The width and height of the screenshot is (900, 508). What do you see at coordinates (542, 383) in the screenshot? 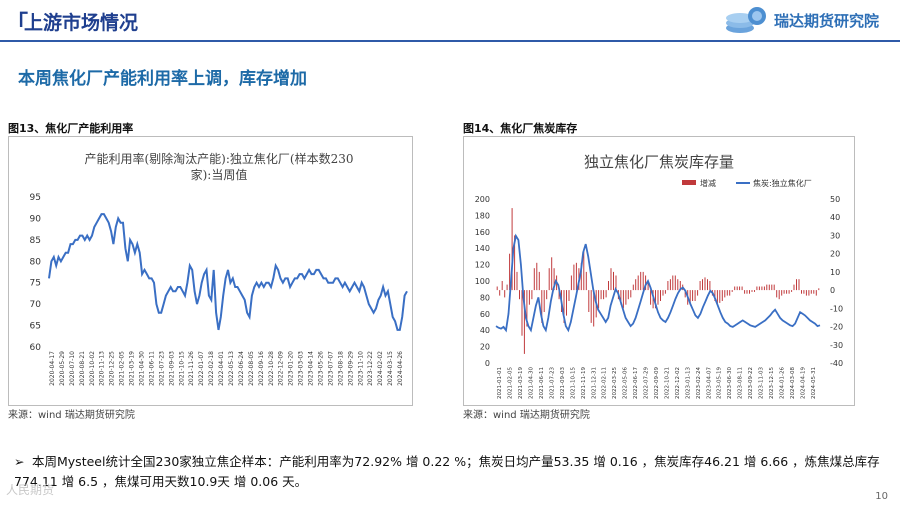
I see `x-tick-label: 2021-06-11` at bounding box center [542, 383].